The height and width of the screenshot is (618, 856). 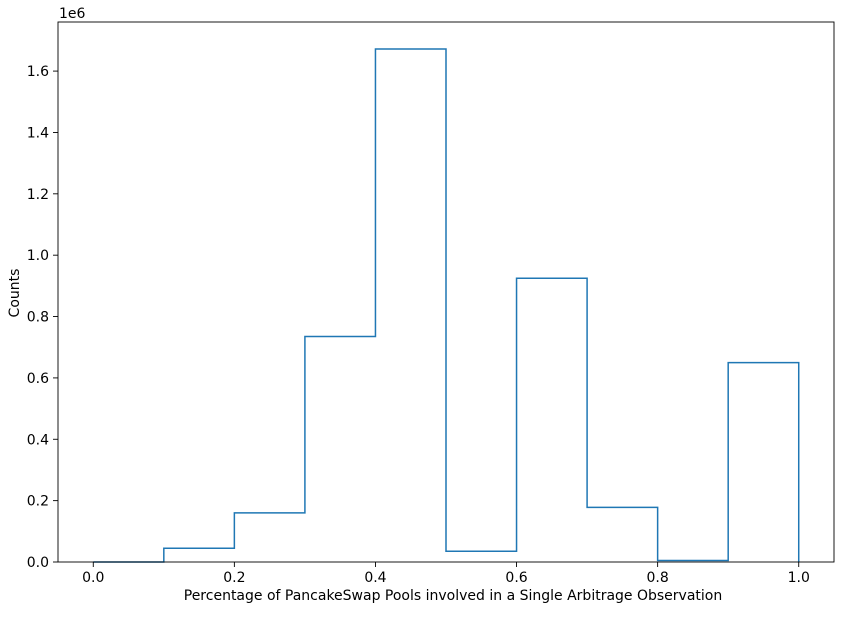 I want to click on x-tick-label: 0.8, so click(x=658, y=578).